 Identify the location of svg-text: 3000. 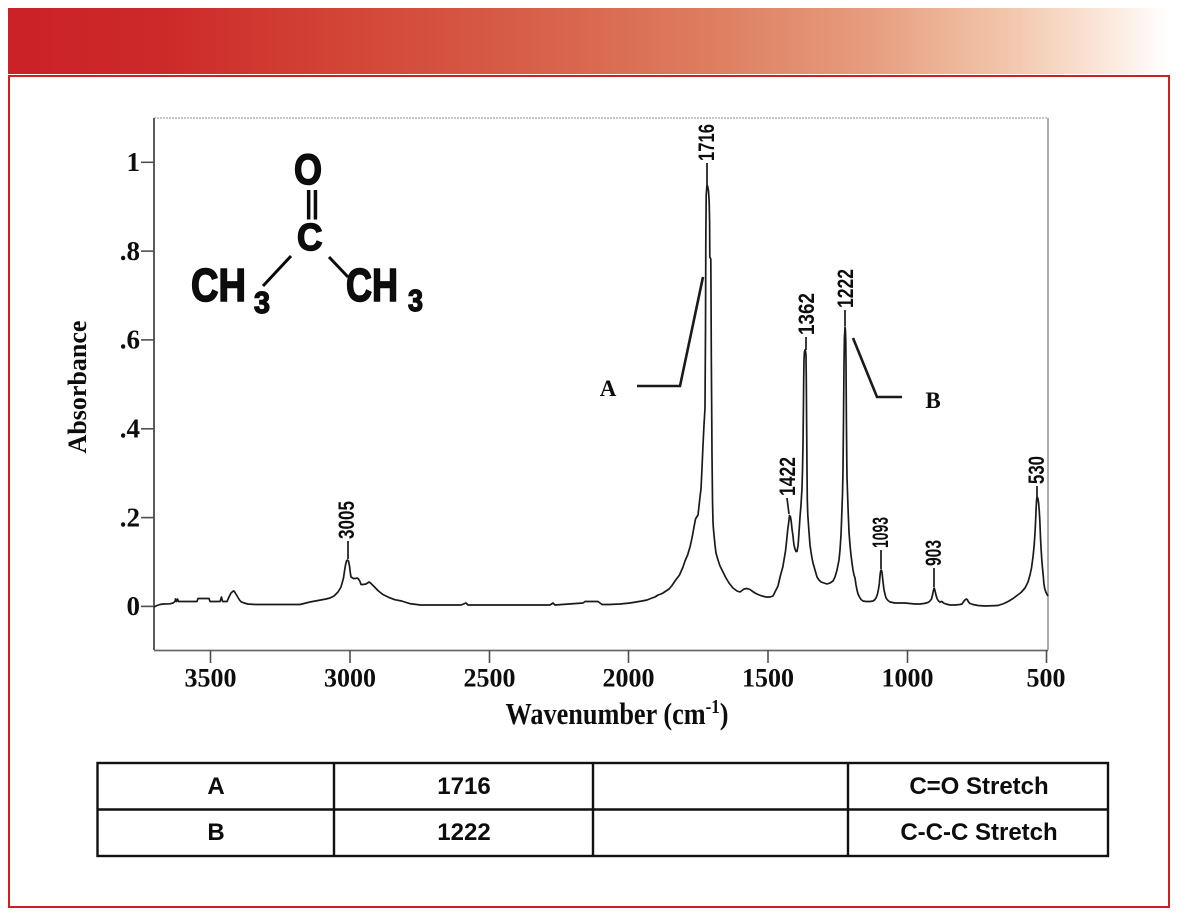
(350, 678).